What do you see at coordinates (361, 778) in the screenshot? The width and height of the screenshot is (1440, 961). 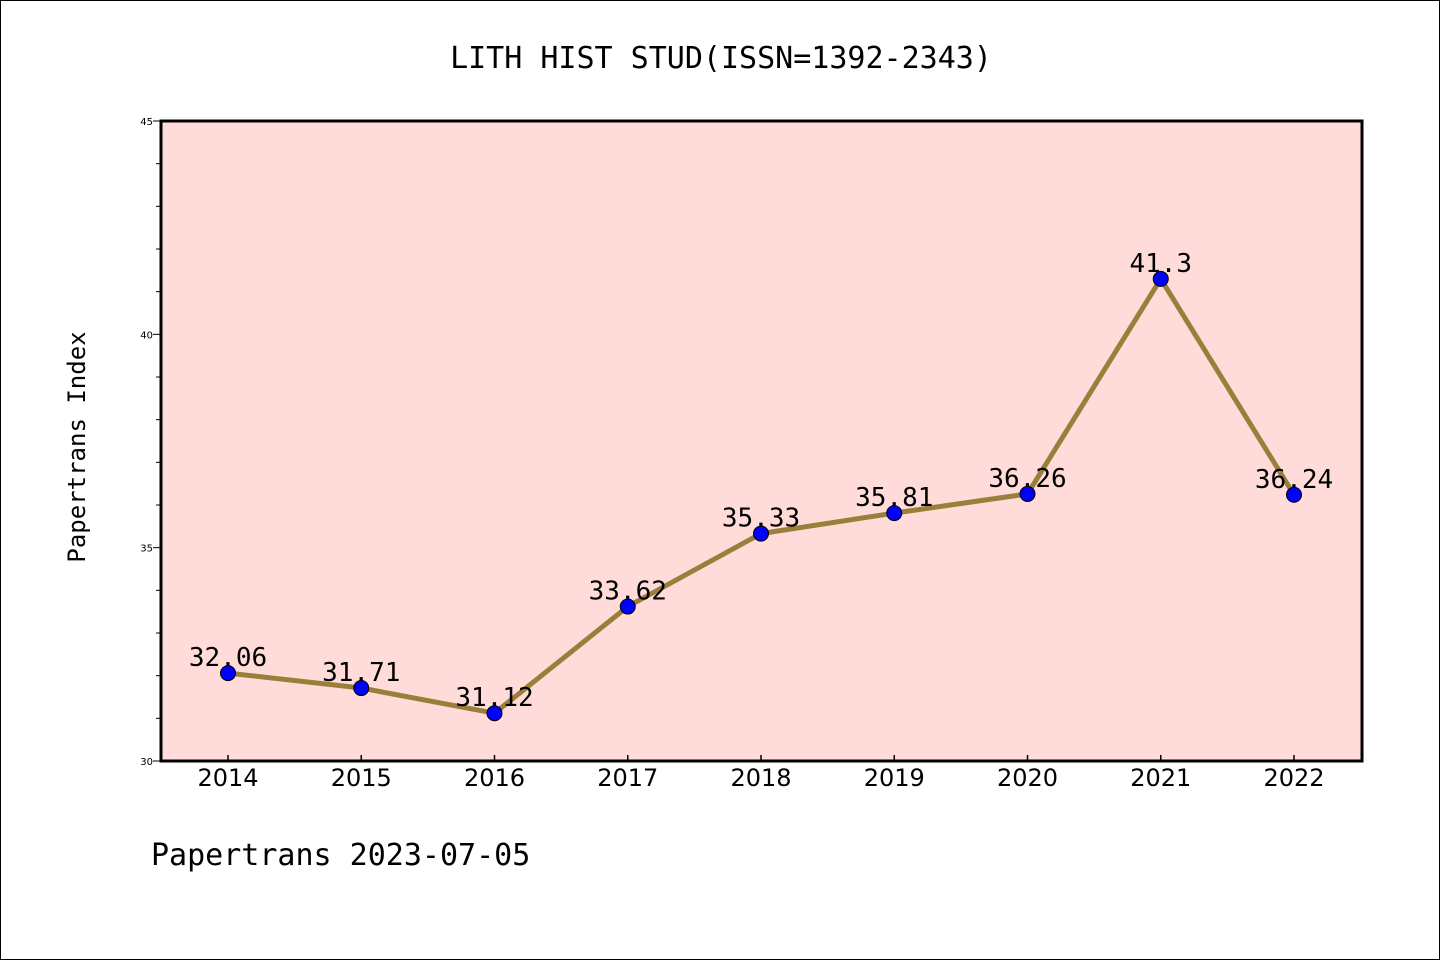 I see `x-tick-label: 2015` at bounding box center [361, 778].